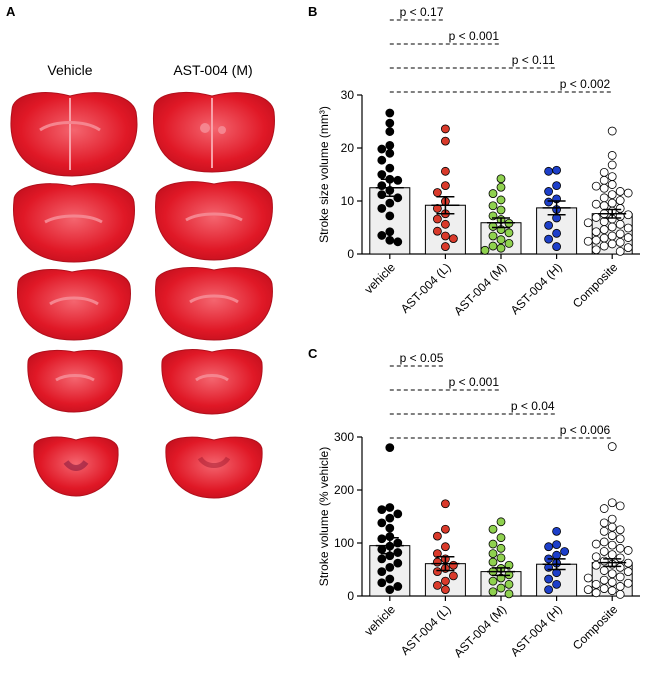 Image resolution: width=660 pixels, height=675 pixels. Describe the element at coordinates (344, 490) in the screenshot. I see `y-tick-label: 200` at that location.